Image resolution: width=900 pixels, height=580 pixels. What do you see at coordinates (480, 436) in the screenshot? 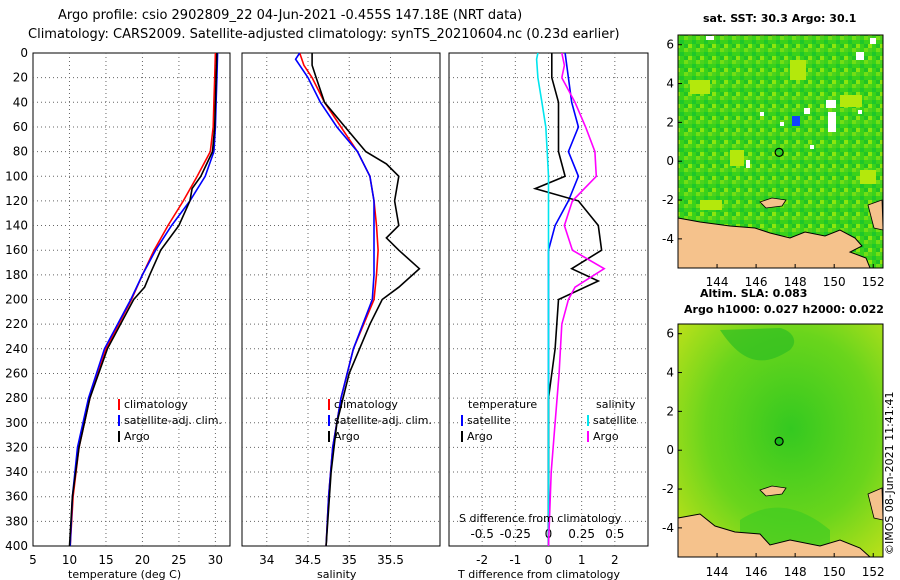
I see `legend-t-argo-label: Argo` at bounding box center [480, 436].